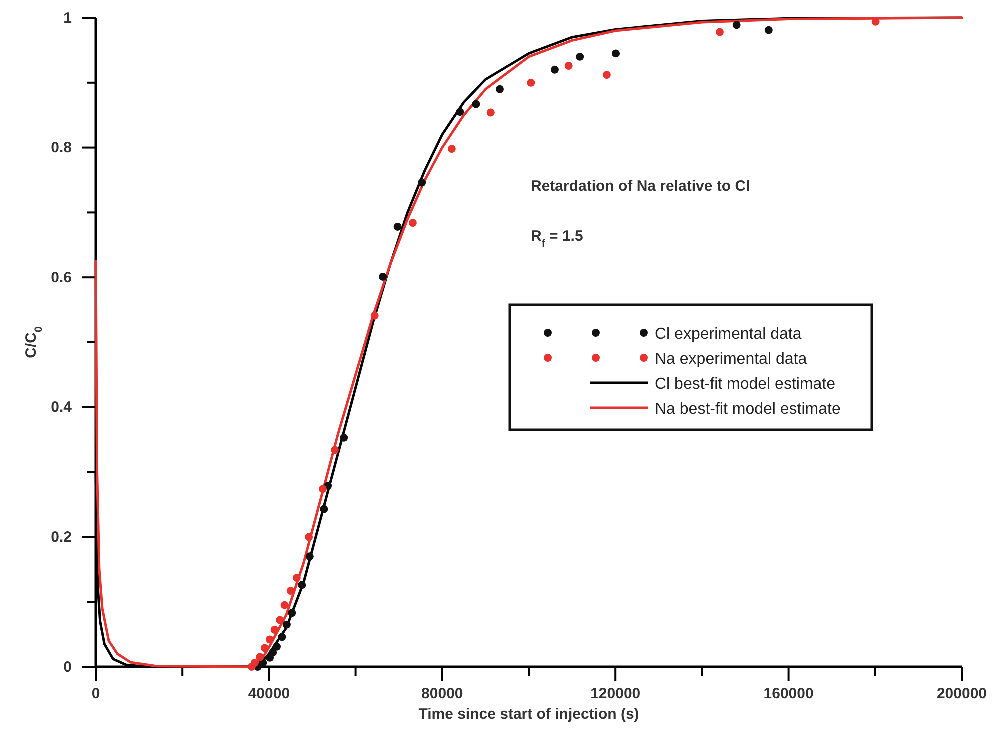 This screenshot has height=747, width=997. What do you see at coordinates (68, 667) in the screenshot?
I see `y-tick-label: 0` at bounding box center [68, 667].